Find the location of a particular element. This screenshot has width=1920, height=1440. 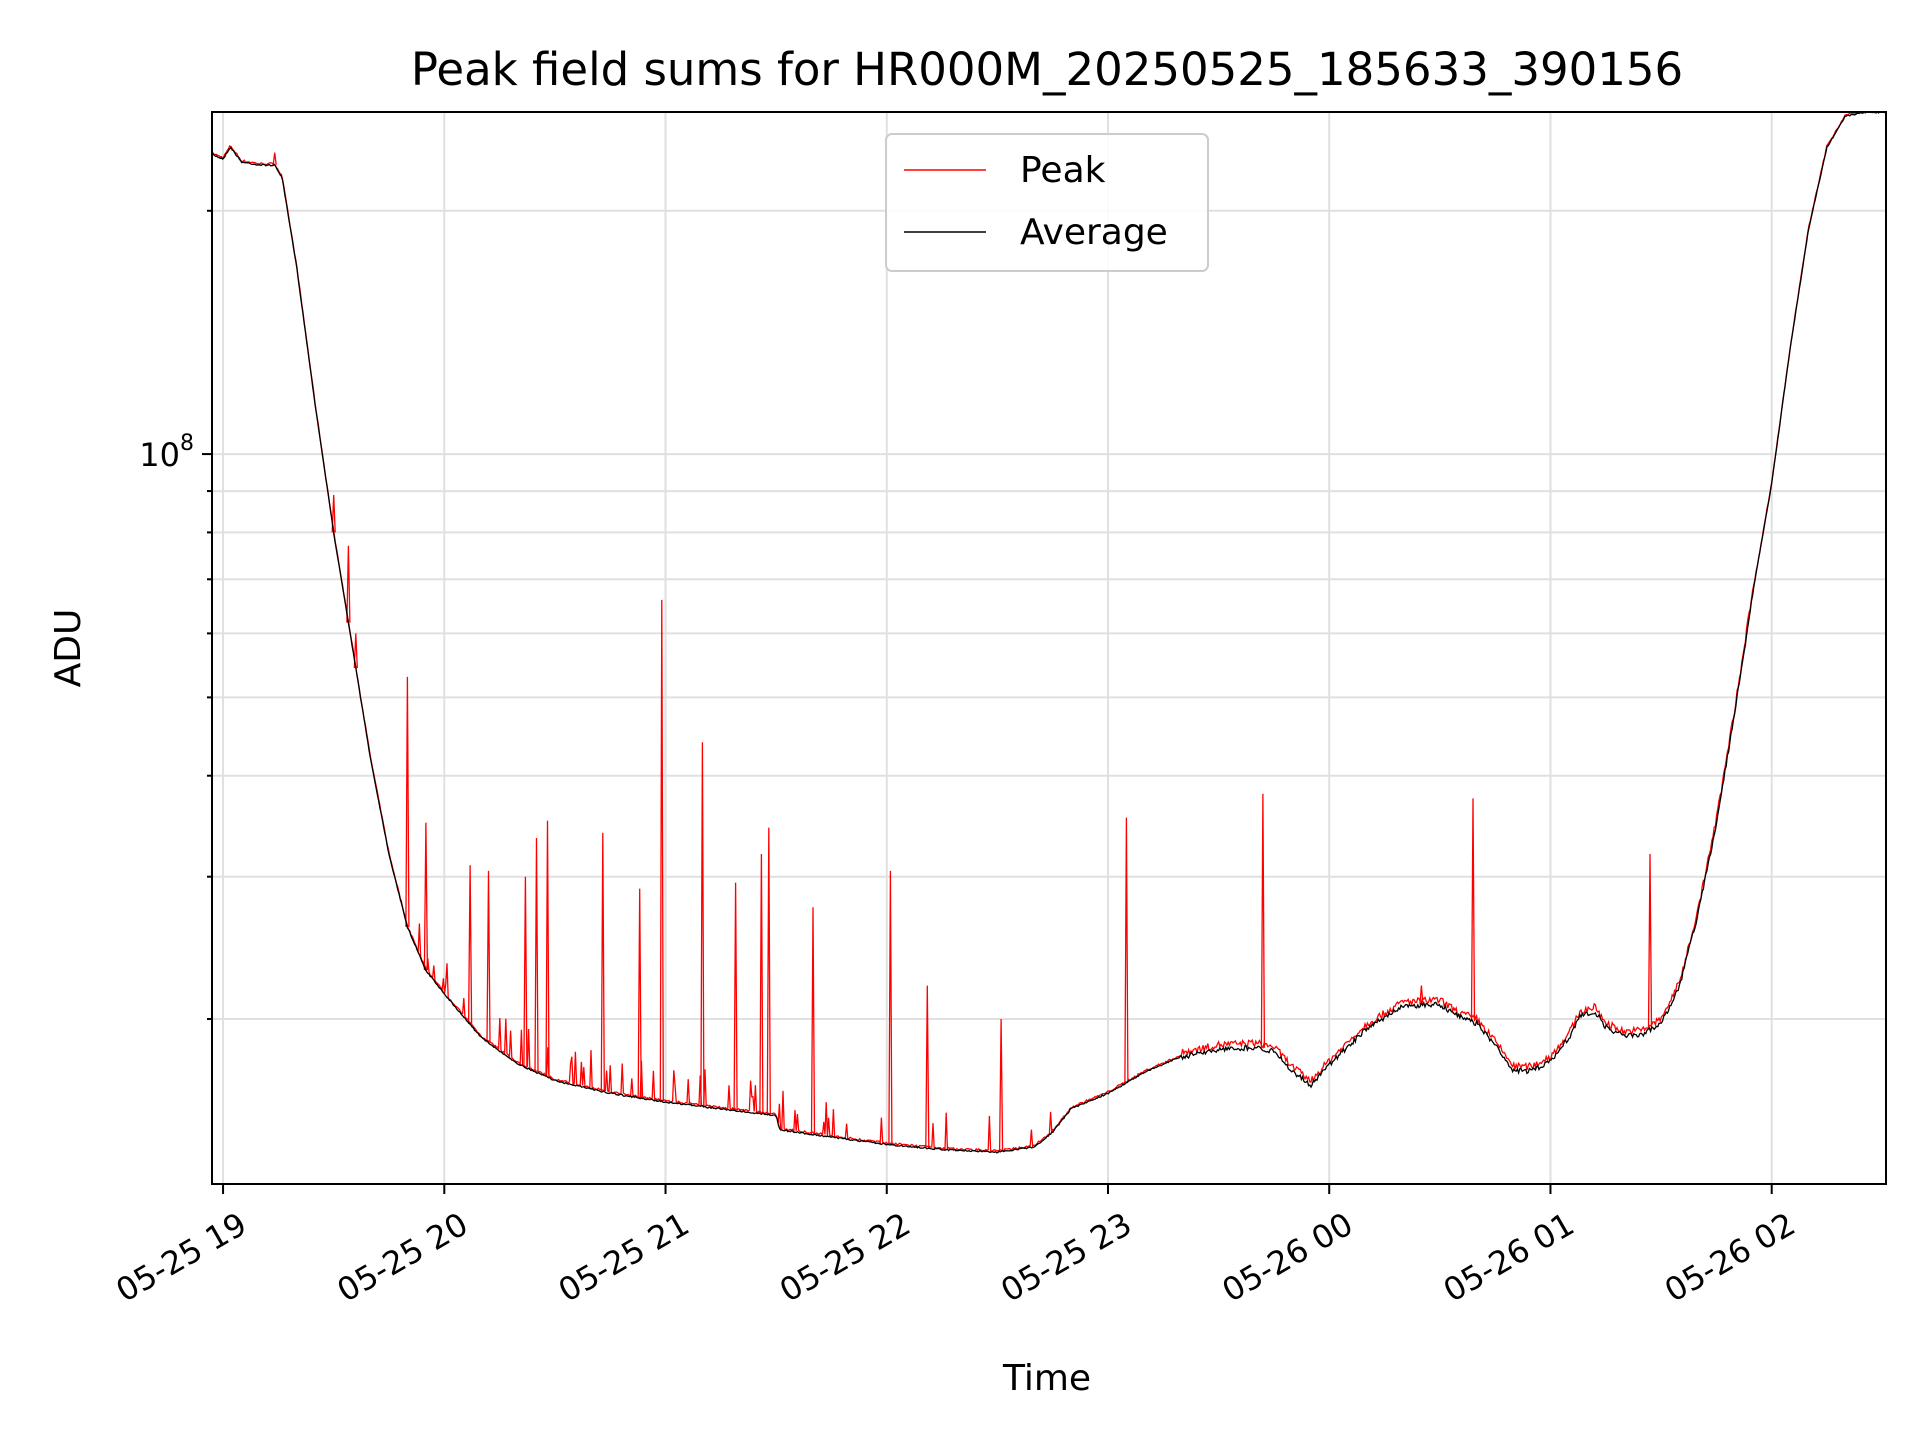

legend-label-average: Average is located at coordinates (1094, 232).